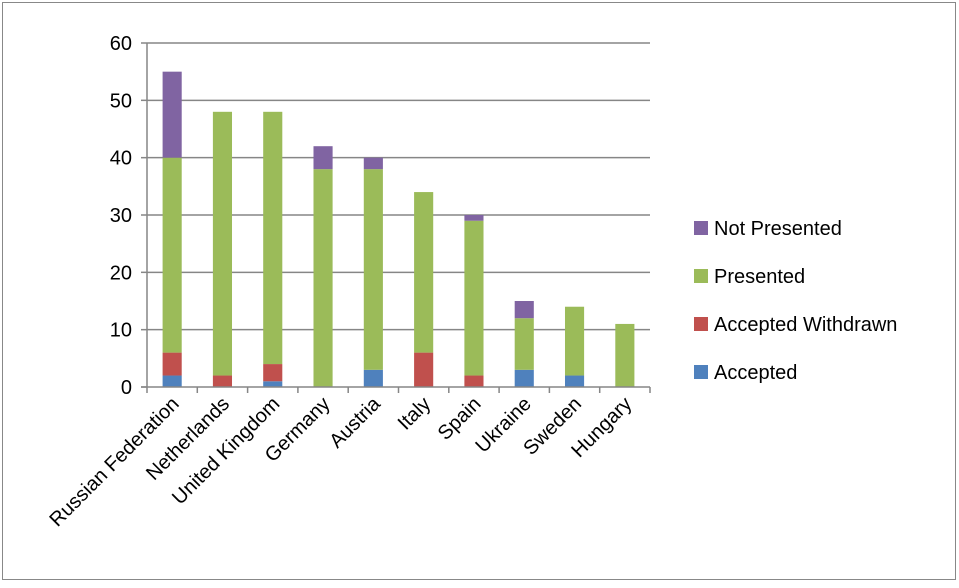 The height and width of the screenshot is (588, 959). What do you see at coordinates (121, 101) in the screenshot?
I see `y-tick-label: 50` at bounding box center [121, 101].